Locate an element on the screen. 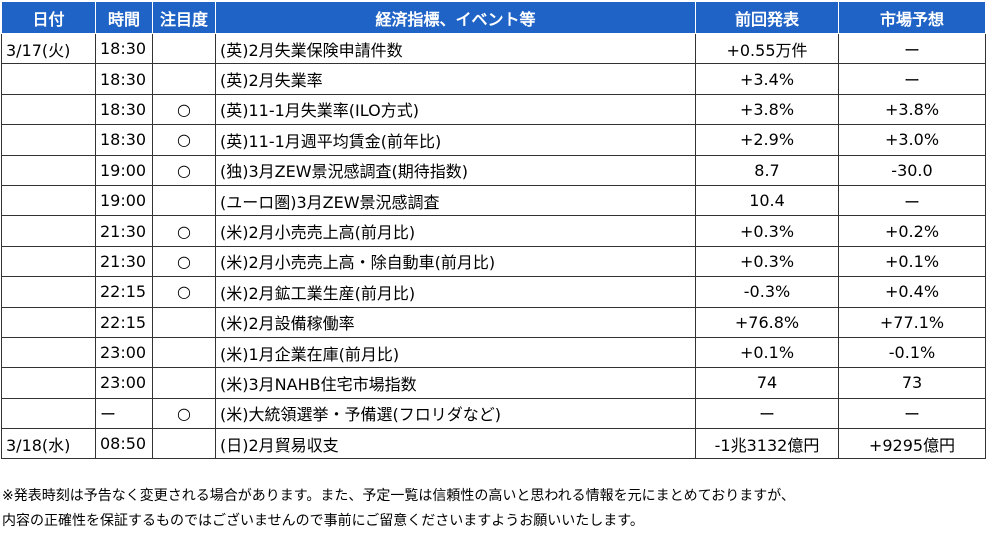 This screenshot has height=534, width=988. table-cell: 10.4 is located at coordinates (767, 200).